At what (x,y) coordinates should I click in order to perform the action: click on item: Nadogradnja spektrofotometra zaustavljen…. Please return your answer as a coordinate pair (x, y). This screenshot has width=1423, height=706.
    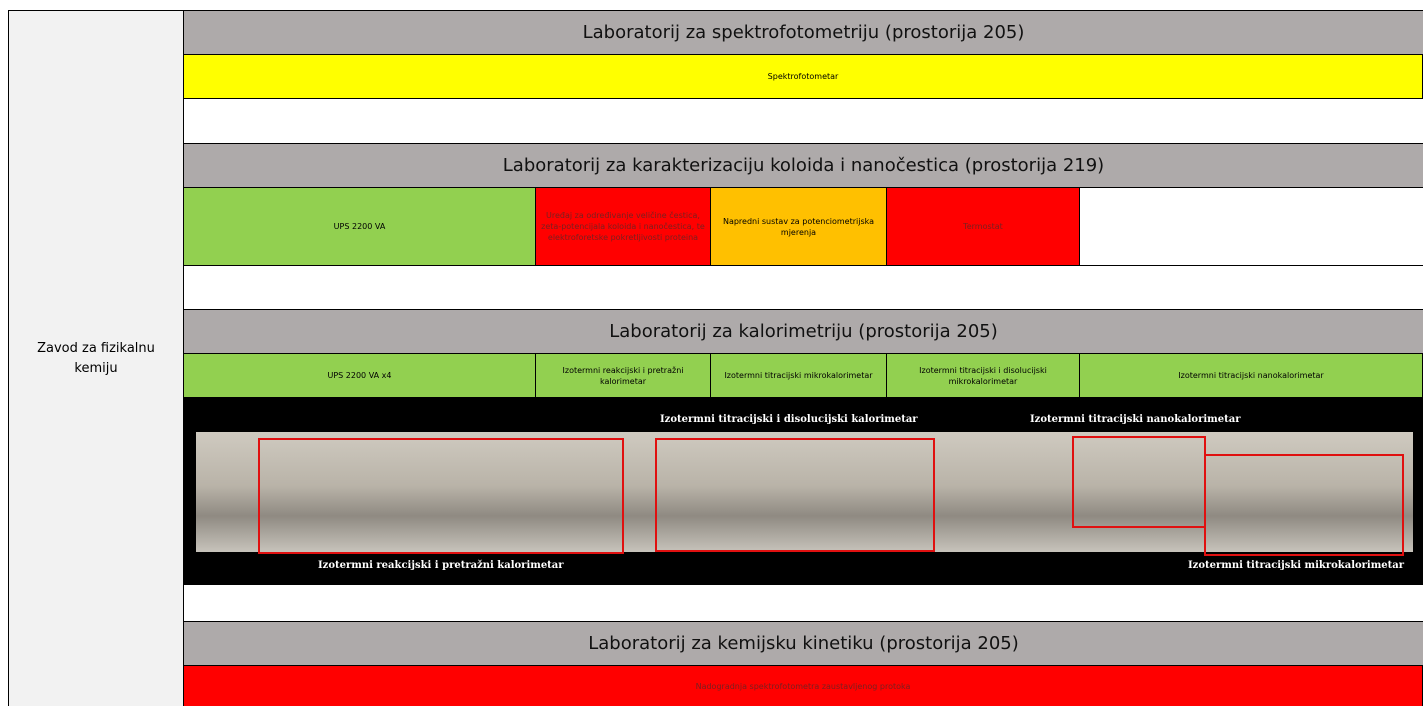
    Looking at the image, I should click on (803, 686).